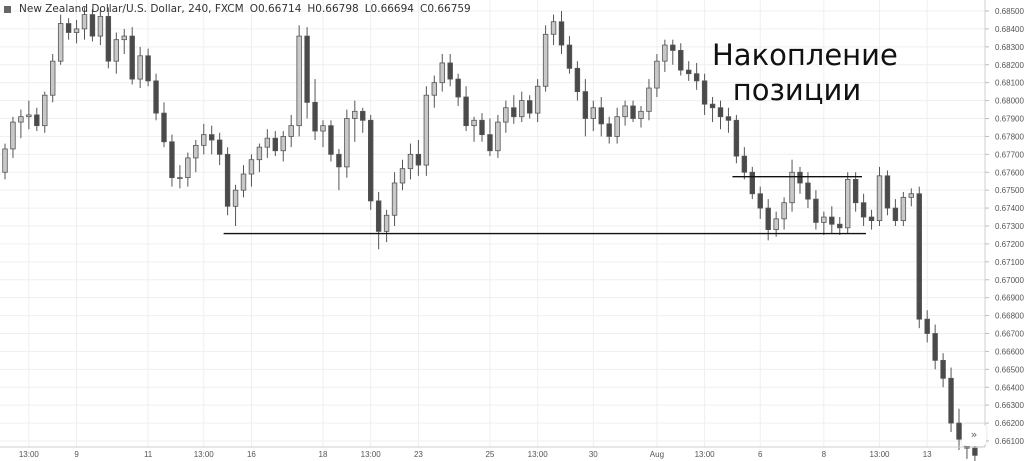 This screenshot has height=461, width=1024. Describe the element at coordinates (1009, 423) in the screenshot. I see `y-tick-label: 0.66200` at that location.